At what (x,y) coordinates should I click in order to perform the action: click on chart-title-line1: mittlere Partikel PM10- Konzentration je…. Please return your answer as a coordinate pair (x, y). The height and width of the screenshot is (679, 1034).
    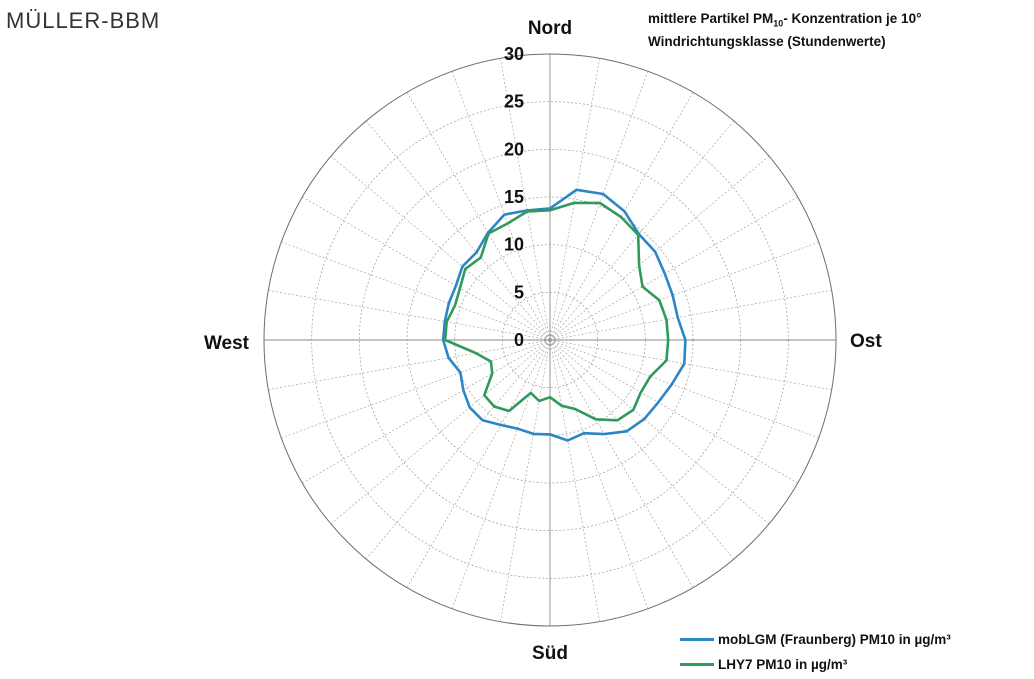
    Looking at the image, I should click on (785, 20).